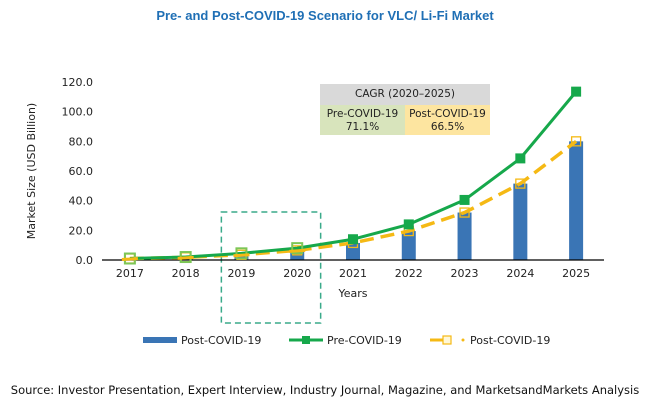 The width and height of the screenshot is (650, 411). I want to click on y-tick-label: 80.0, so click(81, 141).